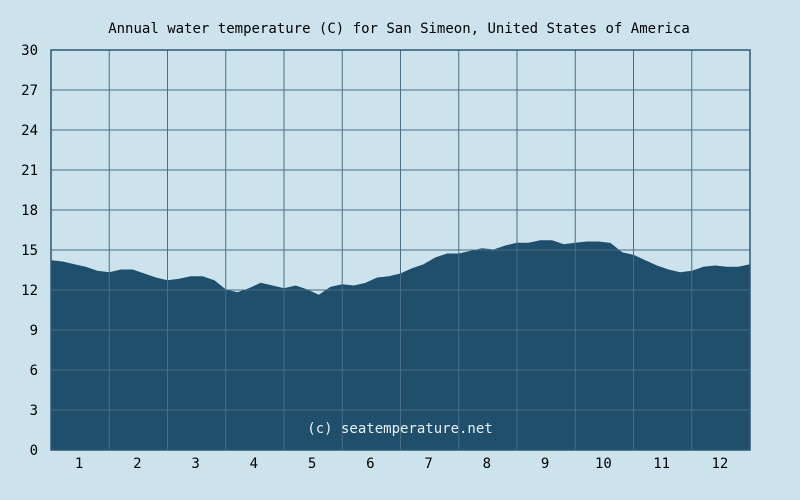 This screenshot has height=500, width=800. What do you see at coordinates (137, 464) in the screenshot?
I see `x-tick-label: 2` at bounding box center [137, 464].